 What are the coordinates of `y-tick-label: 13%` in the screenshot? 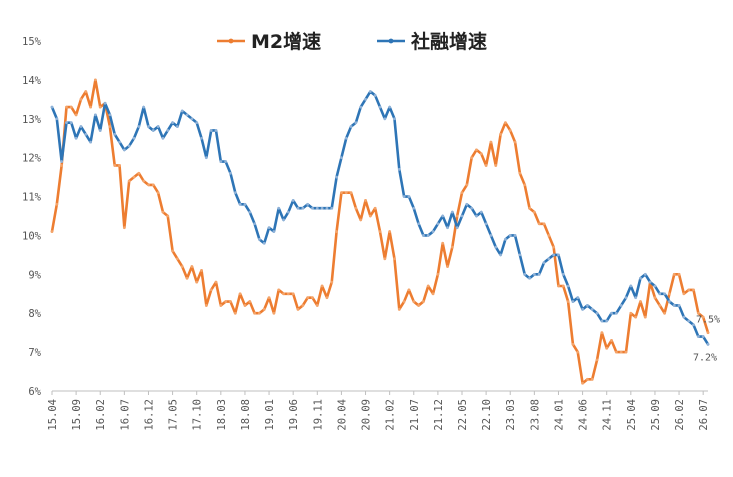 It's located at (32, 120).